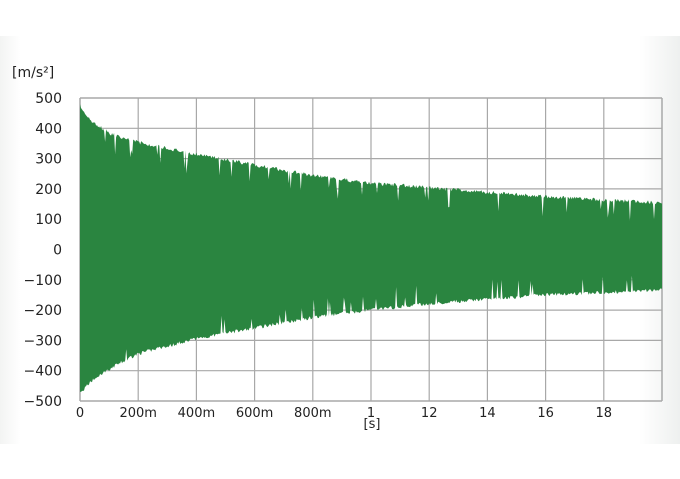 Image resolution: width=680 pixels, height=479 pixels. What do you see at coordinates (604, 413) in the screenshot?
I see `x-tick-label: 18` at bounding box center [604, 413].